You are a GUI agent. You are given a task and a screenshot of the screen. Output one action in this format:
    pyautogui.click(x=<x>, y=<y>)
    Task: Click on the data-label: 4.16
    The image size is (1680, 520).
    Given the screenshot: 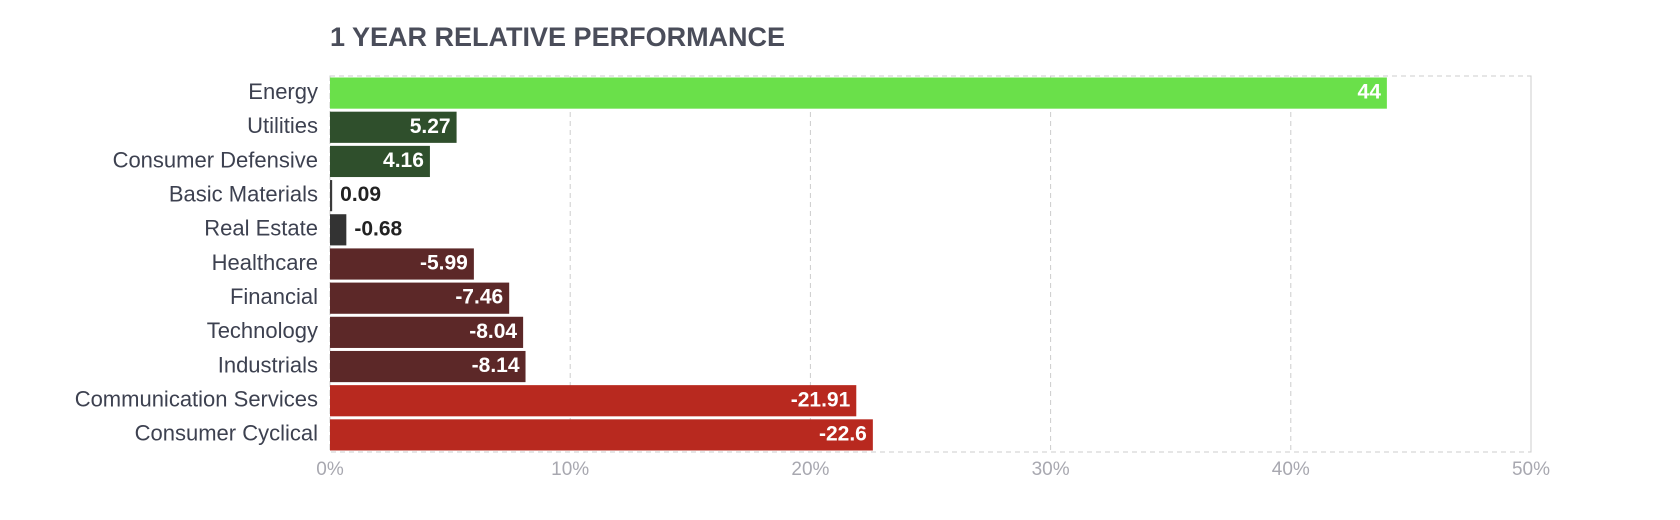 What is the action you would take?
    pyautogui.click(x=403, y=160)
    